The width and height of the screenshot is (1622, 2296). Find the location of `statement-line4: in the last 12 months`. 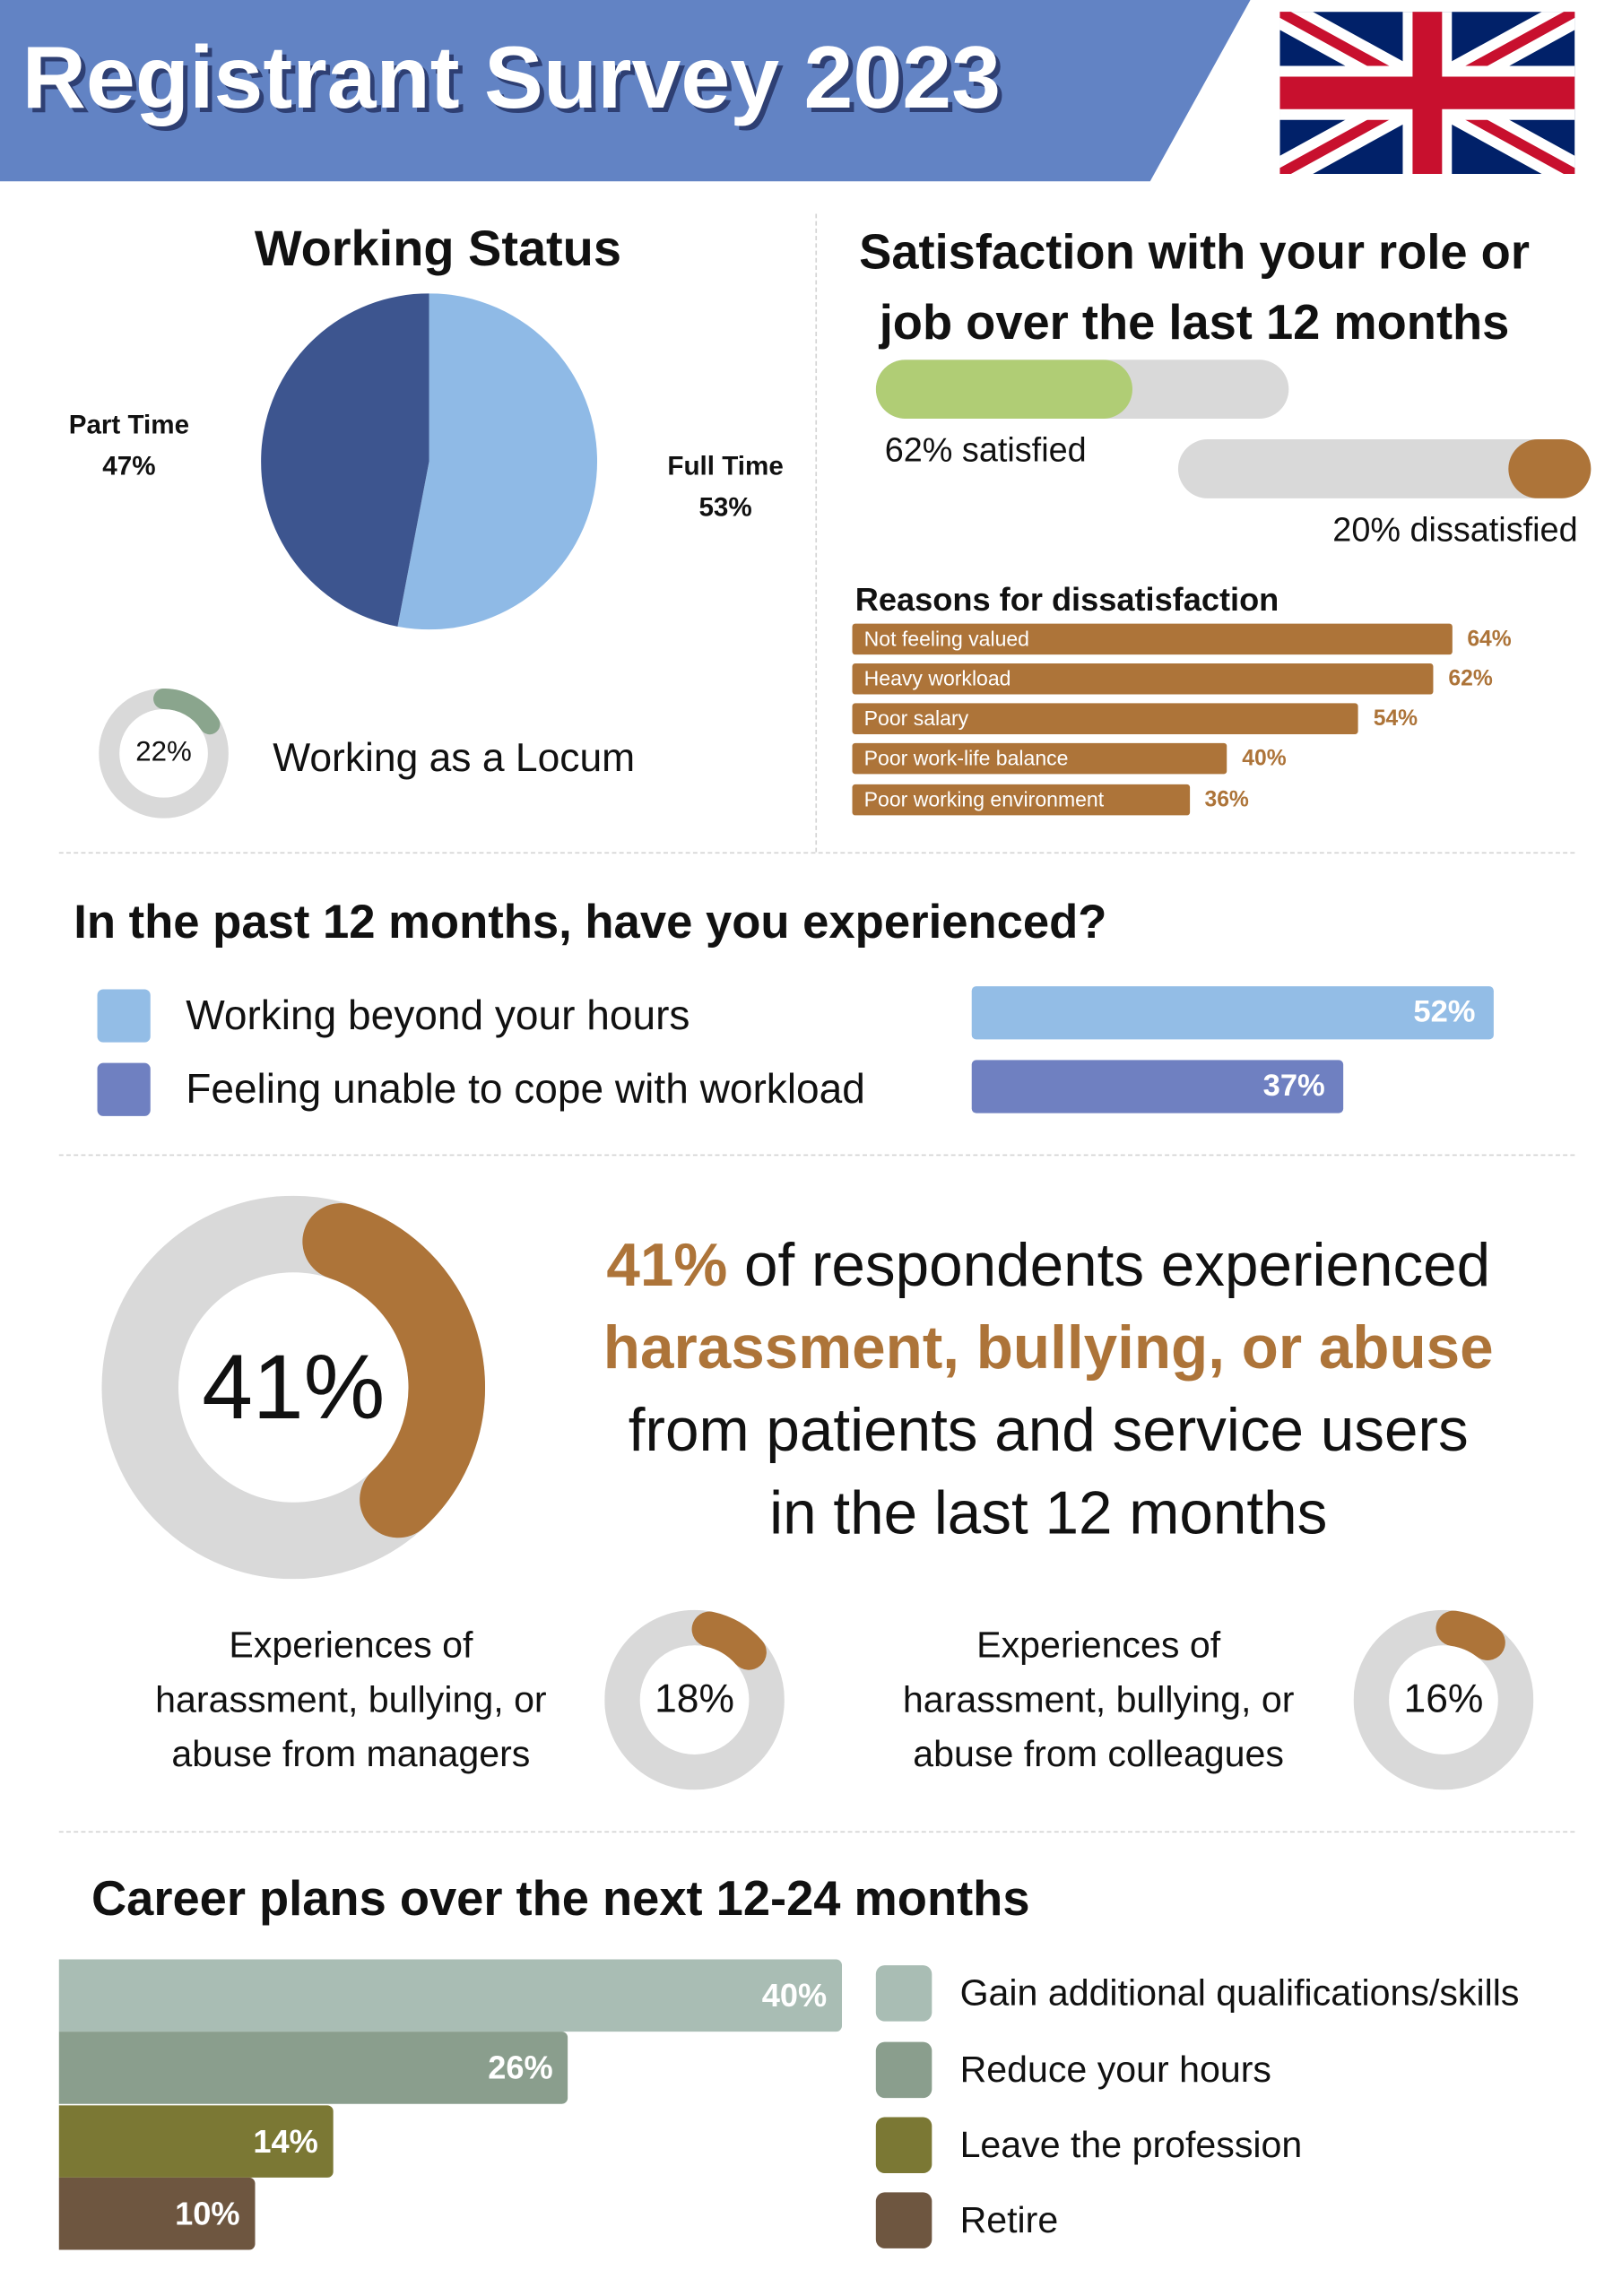

statement-line4: in the last 12 months is located at coordinates (1048, 1512).